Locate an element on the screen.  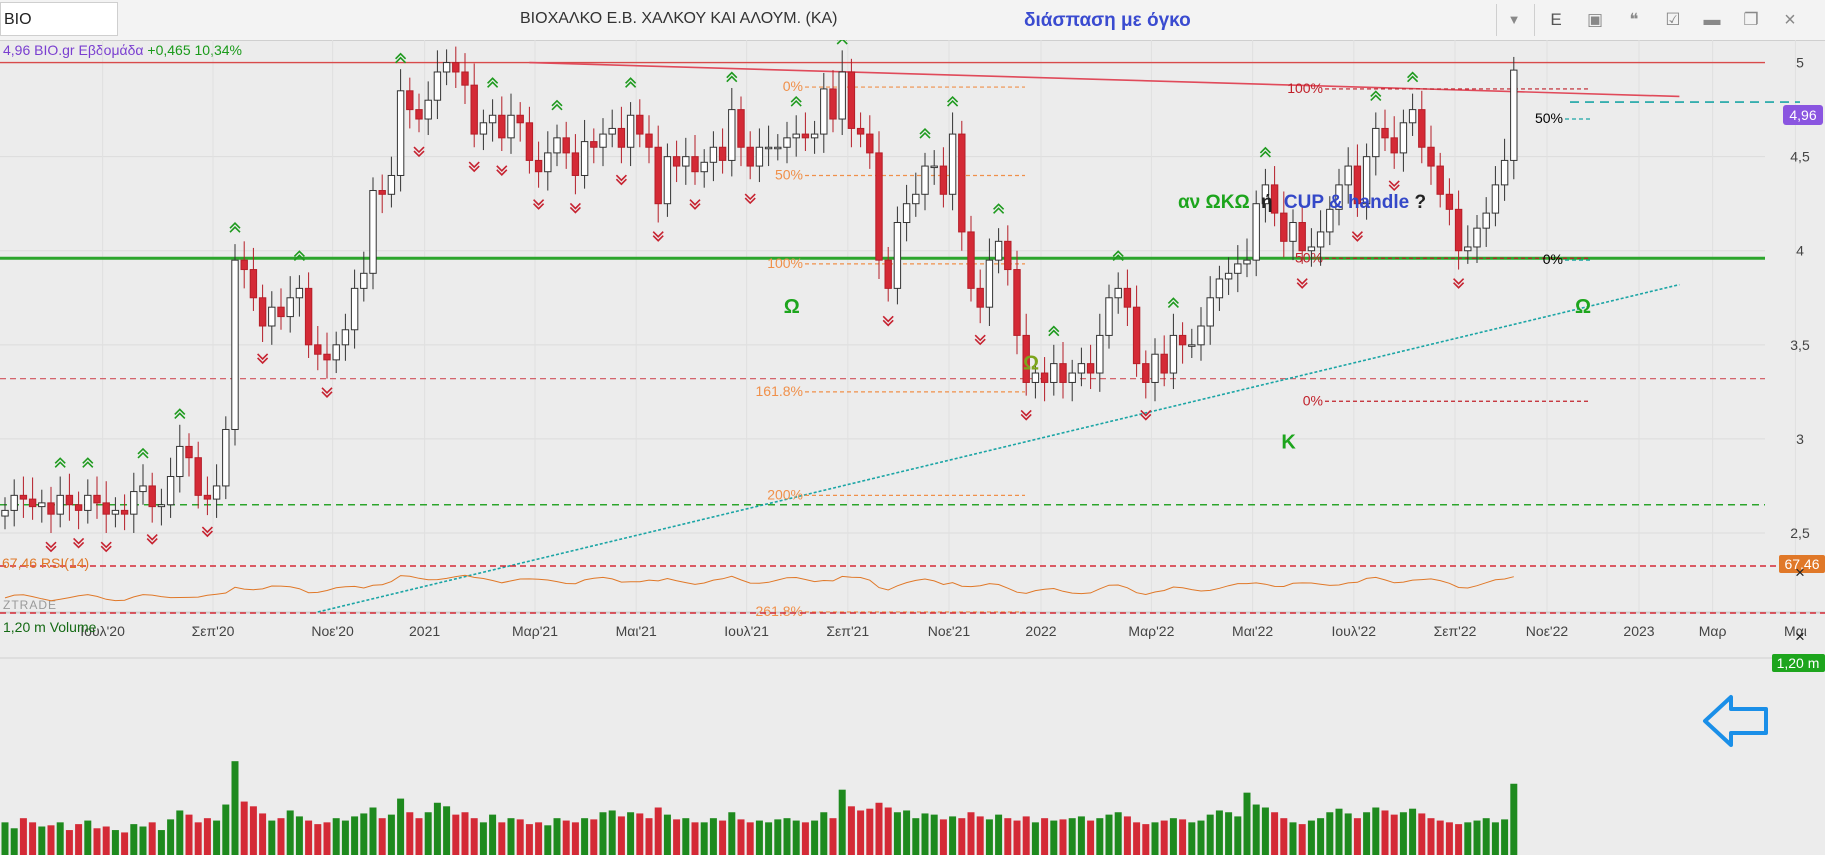
fib-a-label: 200% is located at coordinates (785, 494).